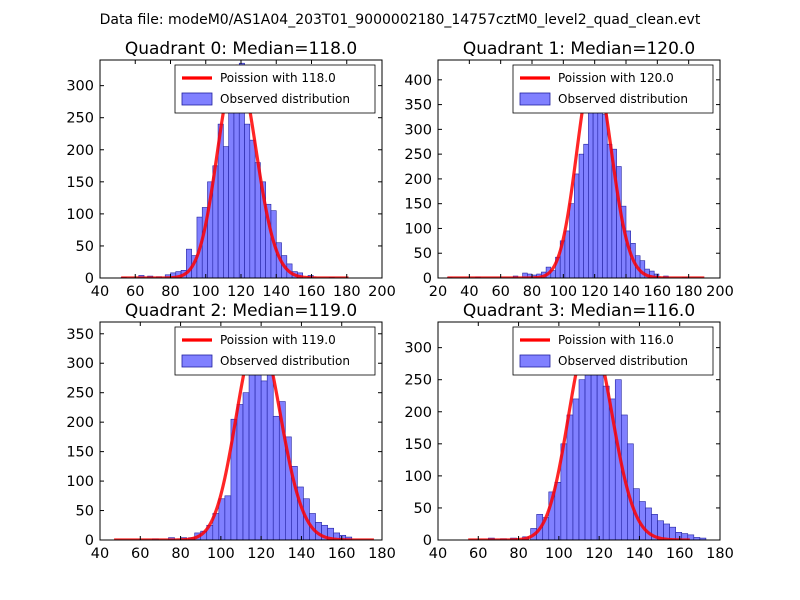 This screenshot has height=600, width=800. Describe the element at coordinates (275, 351) in the screenshot. I see `legend: Poission with 119.0 Observed distribution` at that location.